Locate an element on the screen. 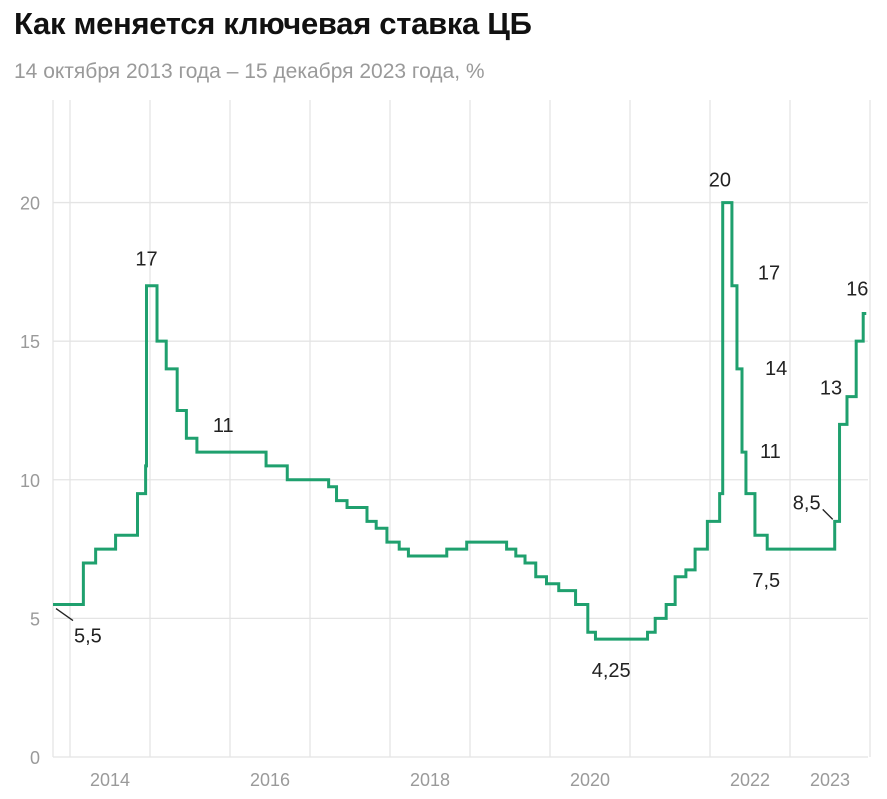 This screenshot has width=887, height=799. data-label: 8,5 is located at coordinates (807, 503).